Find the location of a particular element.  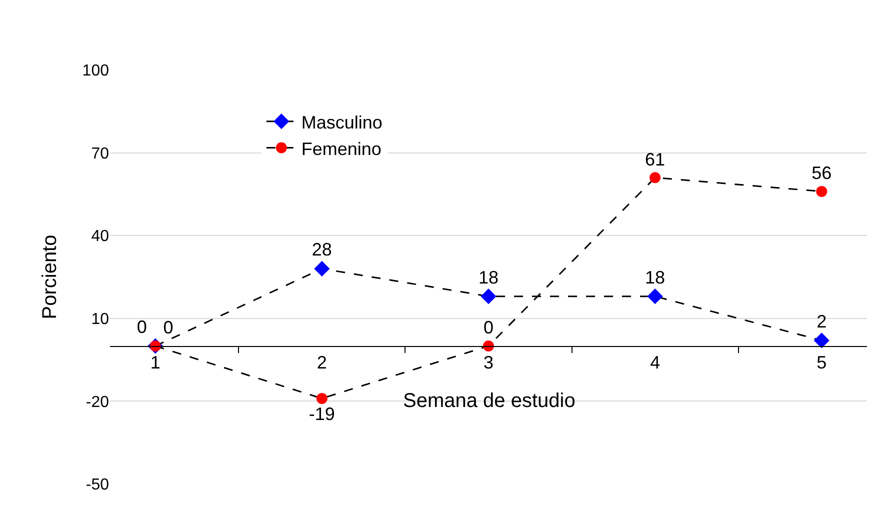

y-tick-label: 40 is located at coordinates (100, 237).